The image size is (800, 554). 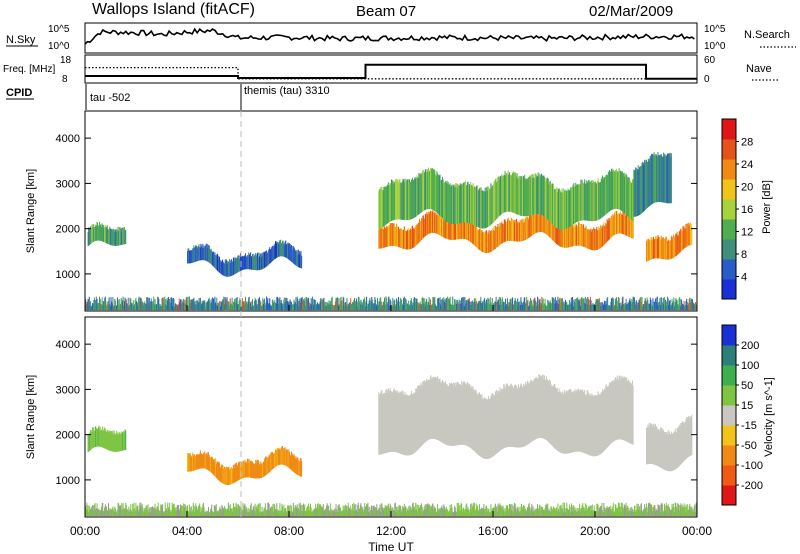 What do you see at coordinates (68, 481) in the screenshot?
I see `ytick-label-0: 1000` at bounding box center [68, 481].